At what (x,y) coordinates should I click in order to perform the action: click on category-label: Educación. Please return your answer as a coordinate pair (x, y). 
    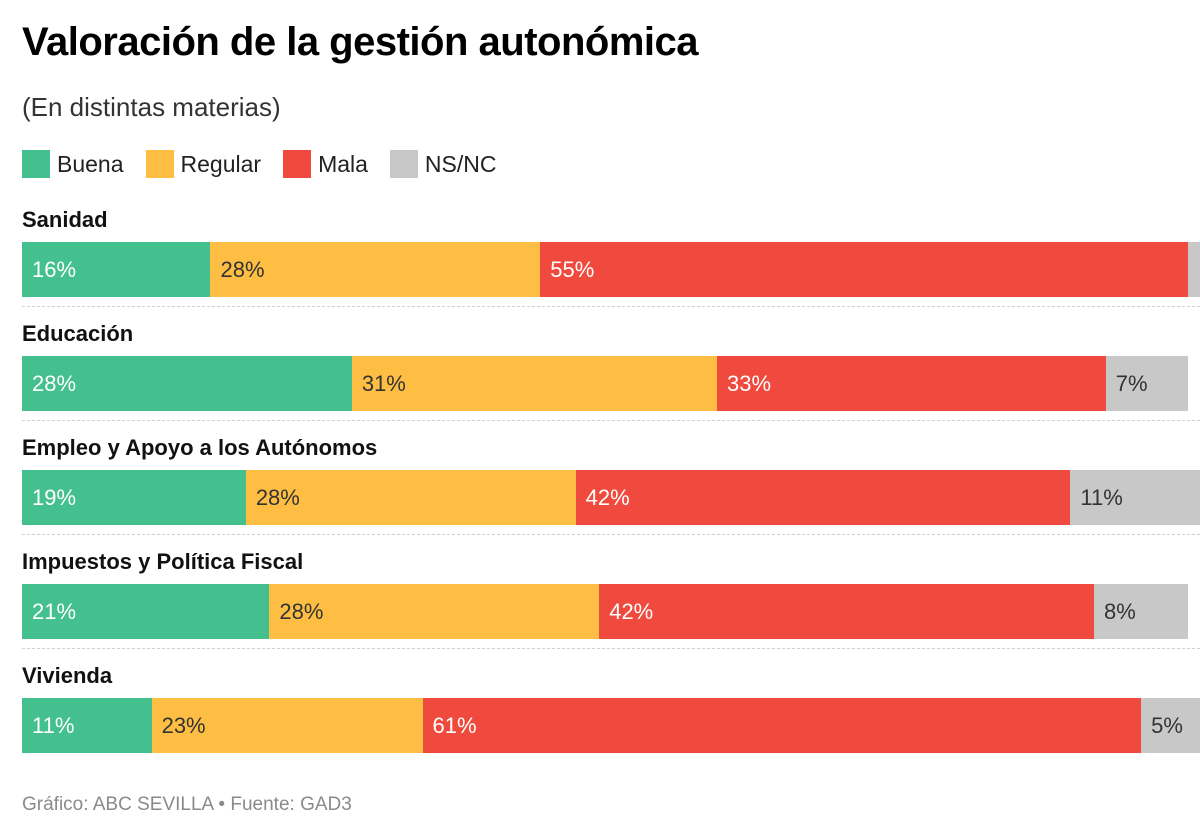
    Looking at the image, I should click on (78, 333).